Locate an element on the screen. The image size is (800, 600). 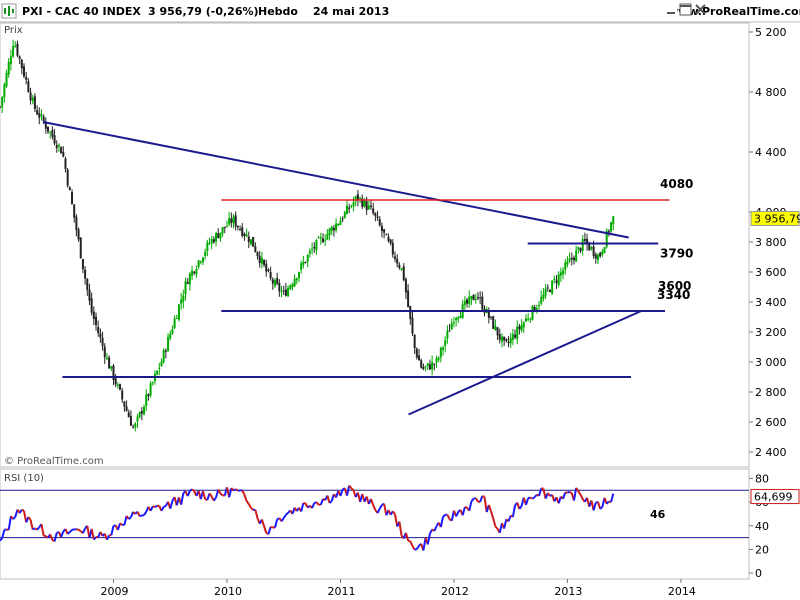
level-annotation: 4080 is located at coordinates (676, 184).